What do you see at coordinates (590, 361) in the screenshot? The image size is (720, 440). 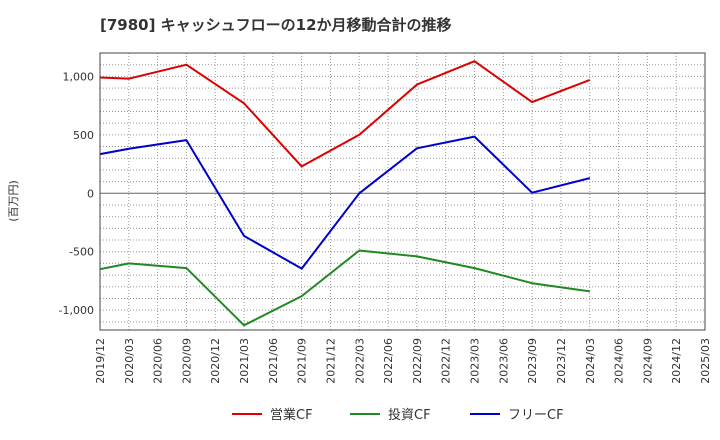 I see `x-tick-label: 2024/03` at bounding box center [590, 361].